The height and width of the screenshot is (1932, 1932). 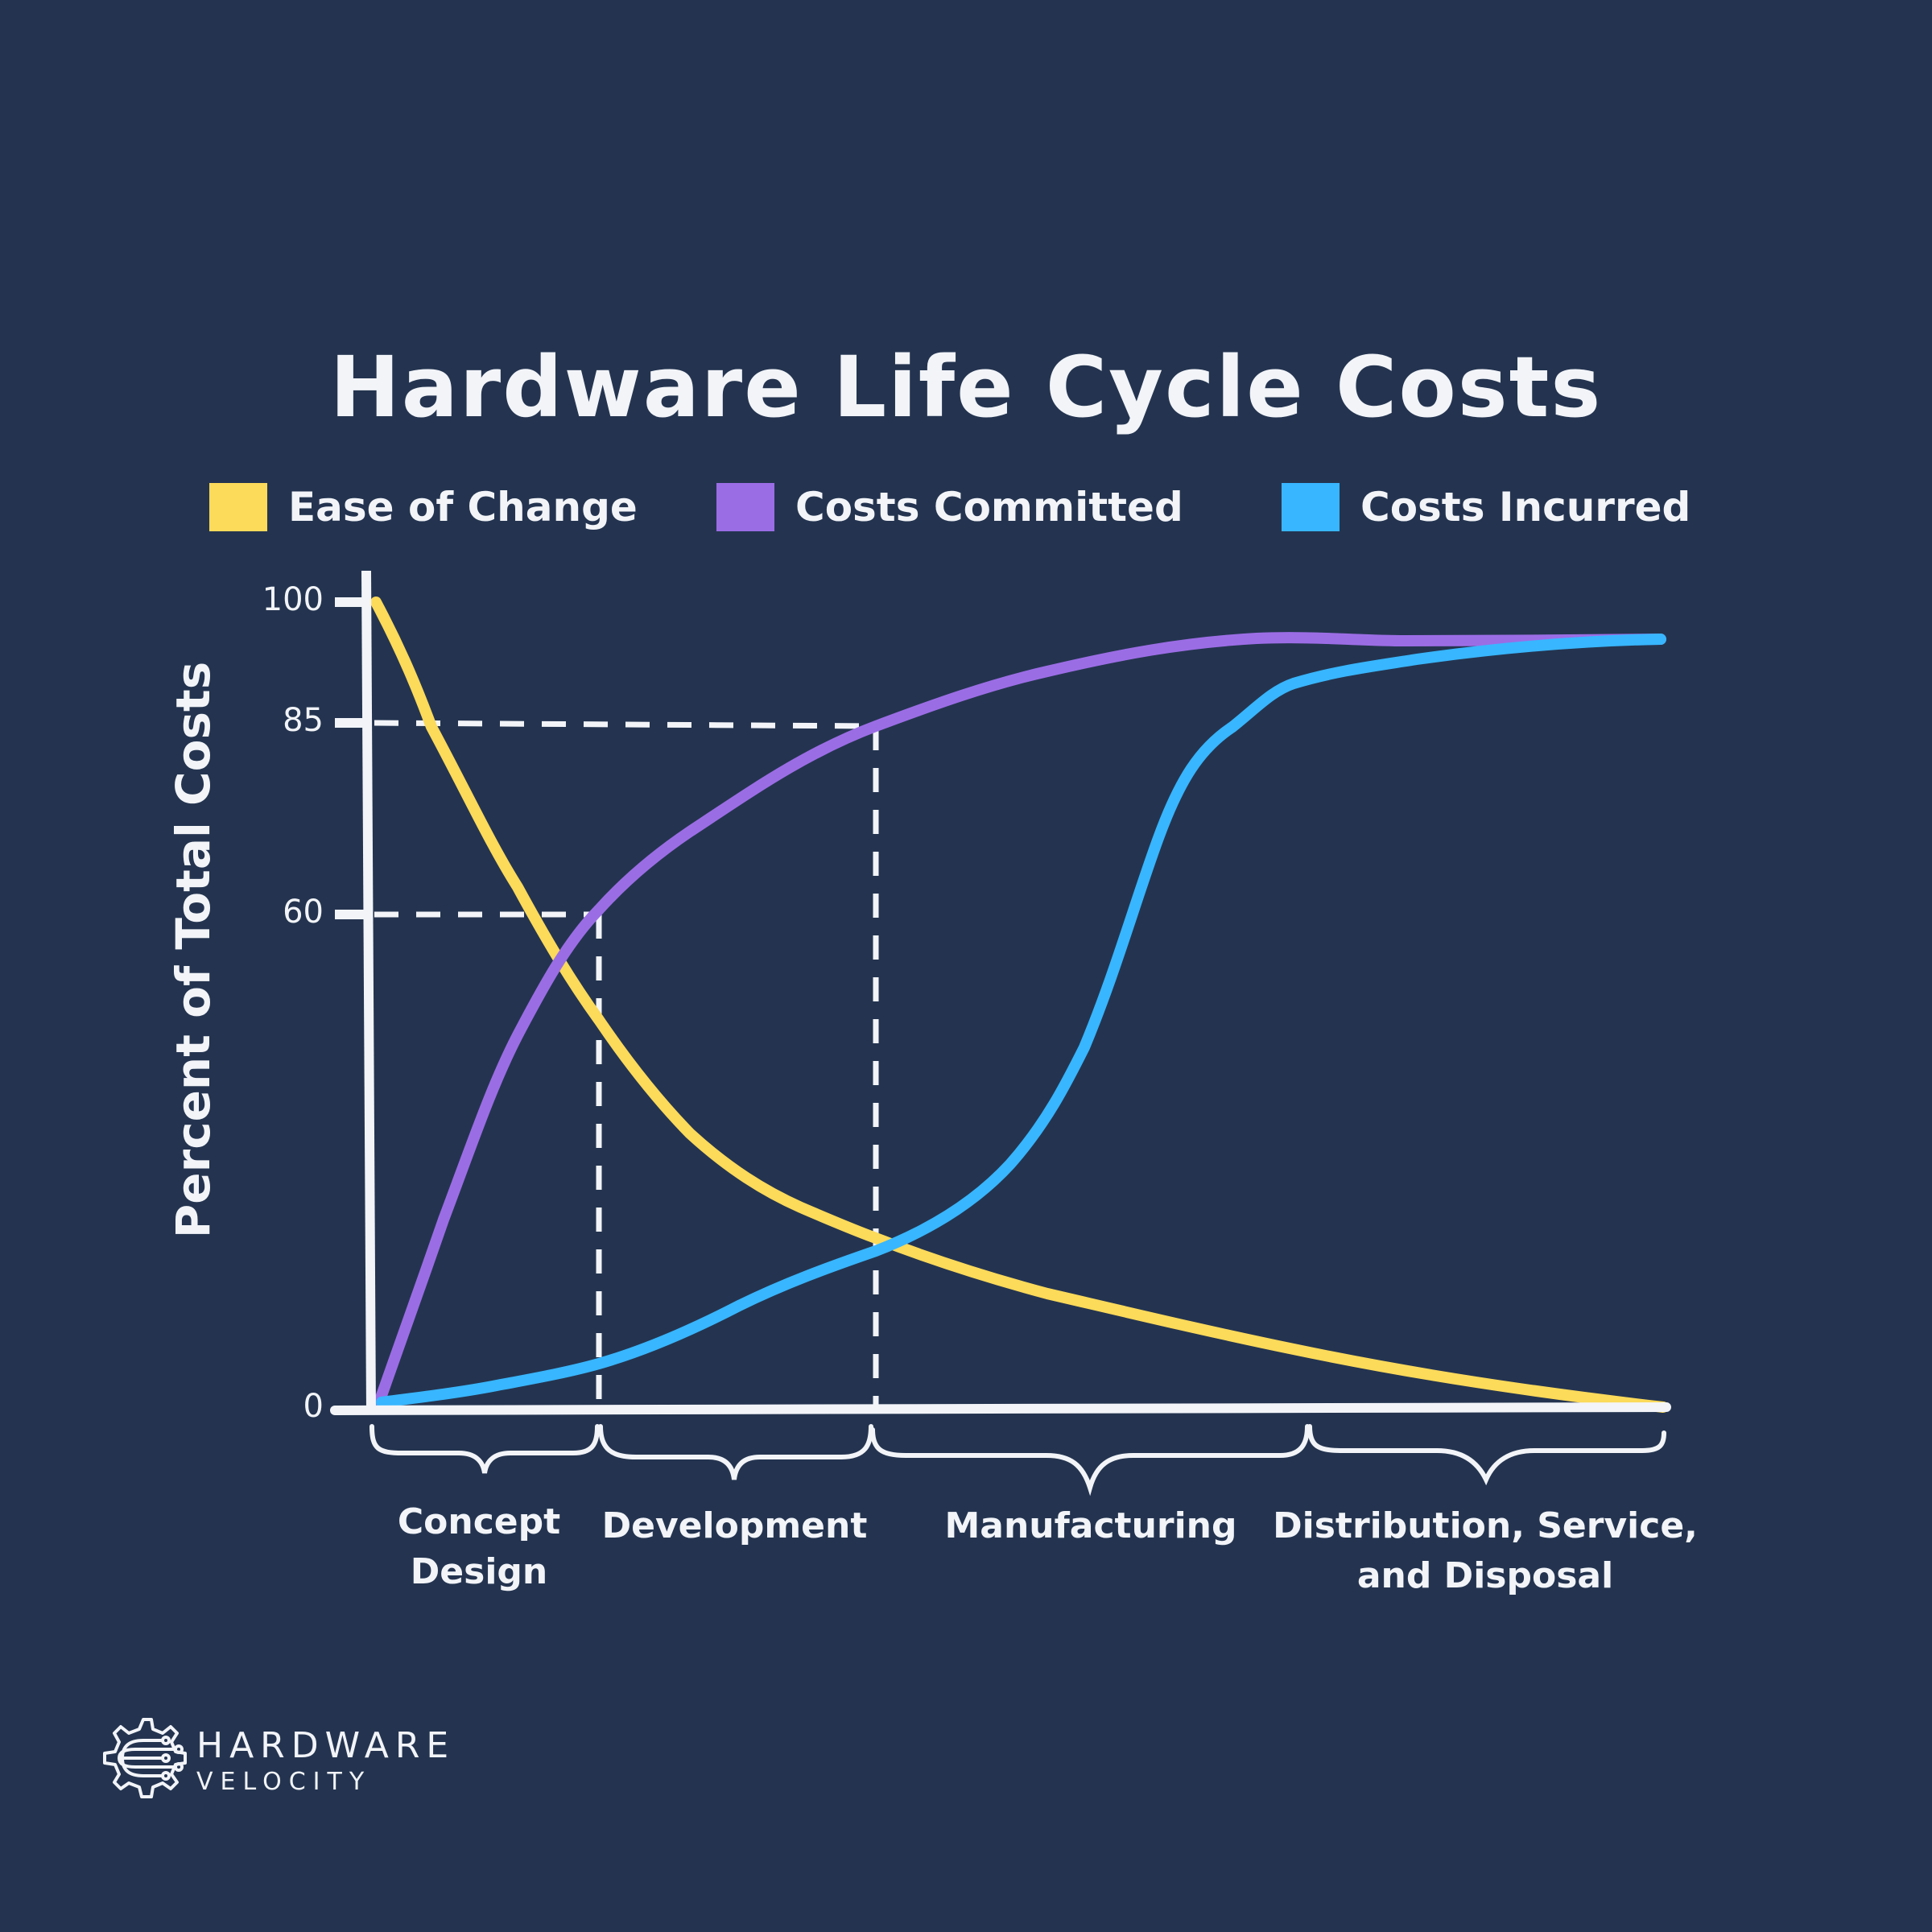 I want to click on phase-braces, so click(x=1017, y=1460).